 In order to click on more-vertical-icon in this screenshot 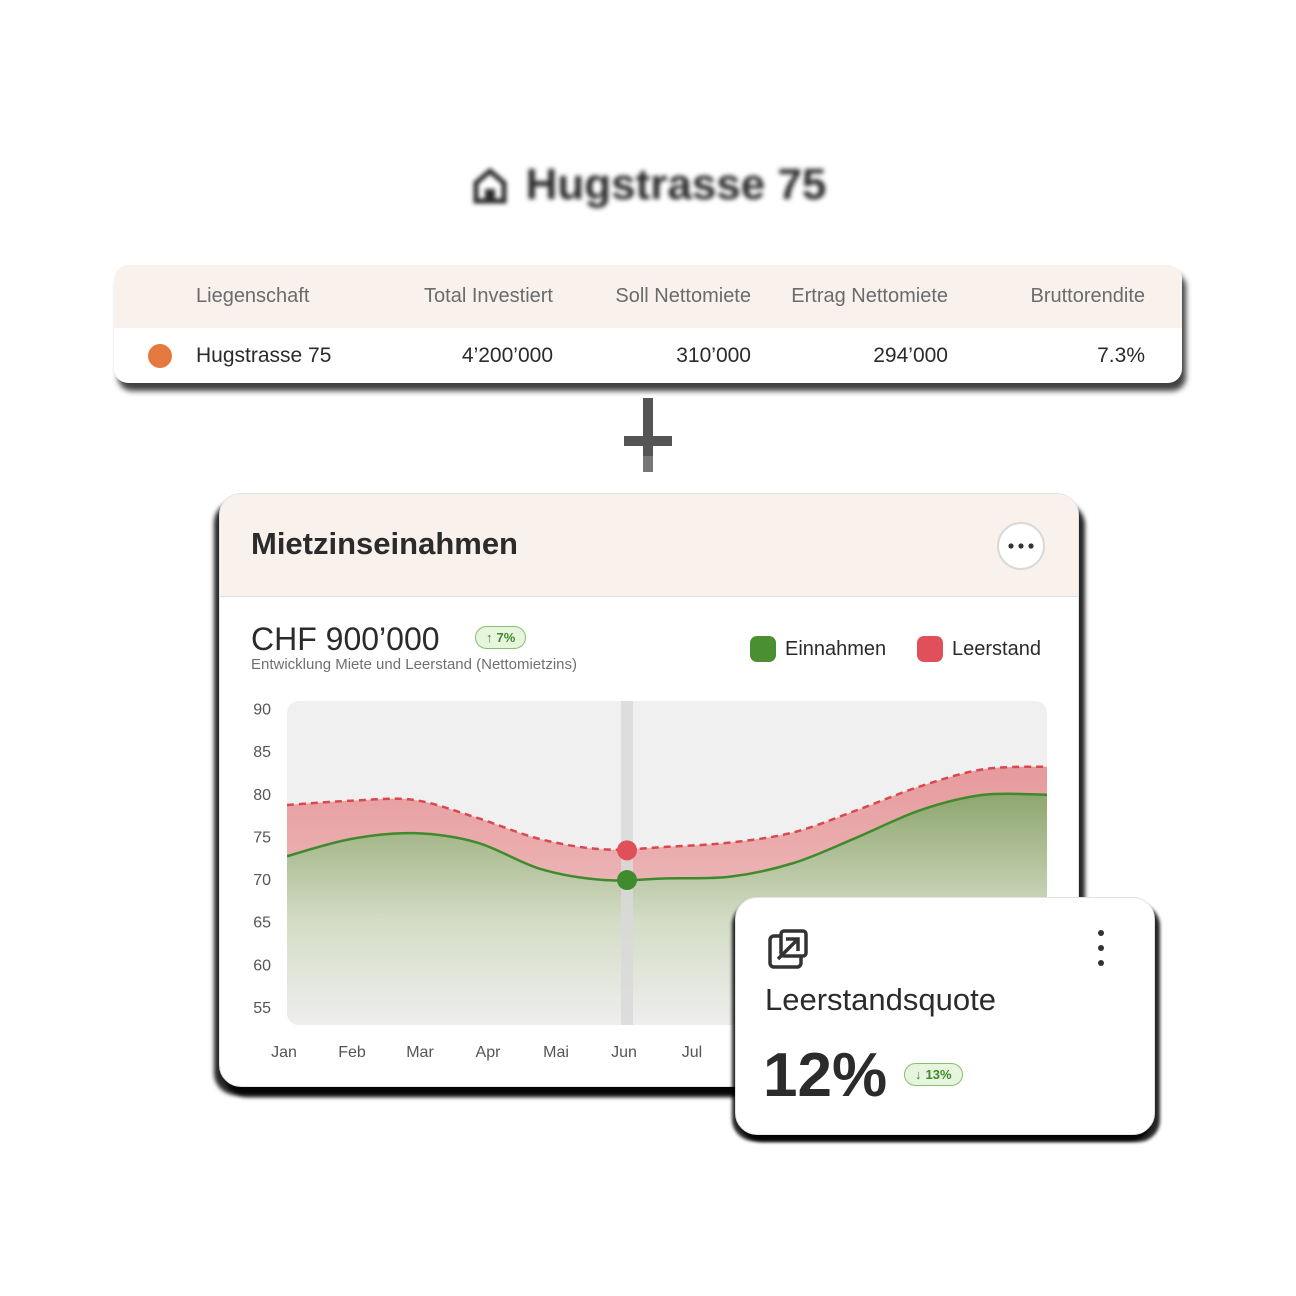, I will do `click(1101, 948)`.